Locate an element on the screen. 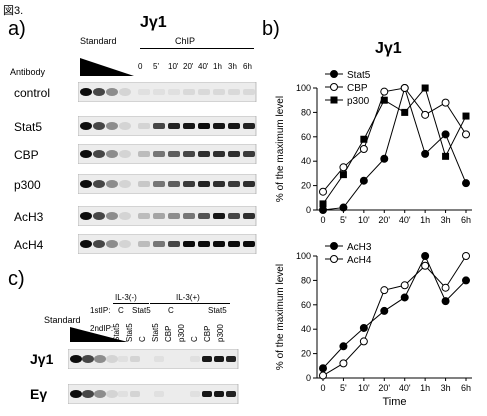 Image resolution: width=487 pixels, height=416 pixels. panel-b-title: Jγ1 is located at coordinates (388, 48).